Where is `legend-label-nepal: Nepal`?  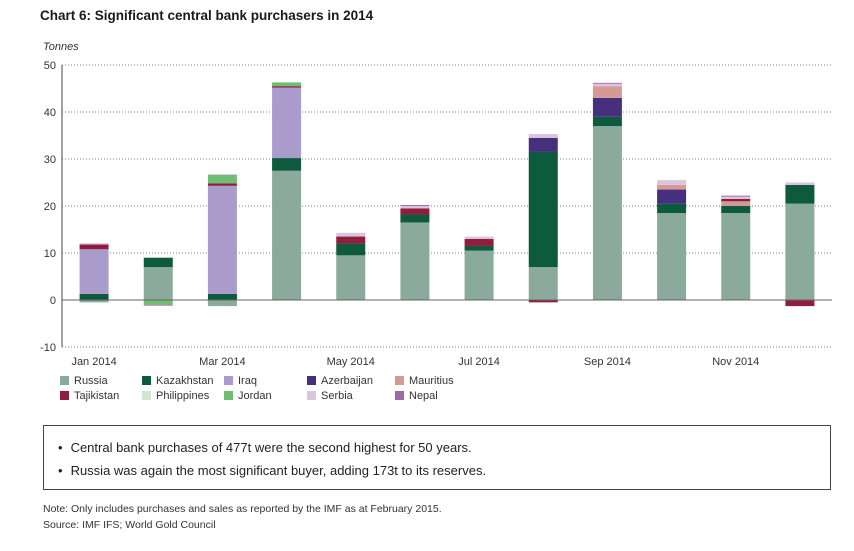 legend-label-nepal: Nepal is located at coordinates (423, 396).